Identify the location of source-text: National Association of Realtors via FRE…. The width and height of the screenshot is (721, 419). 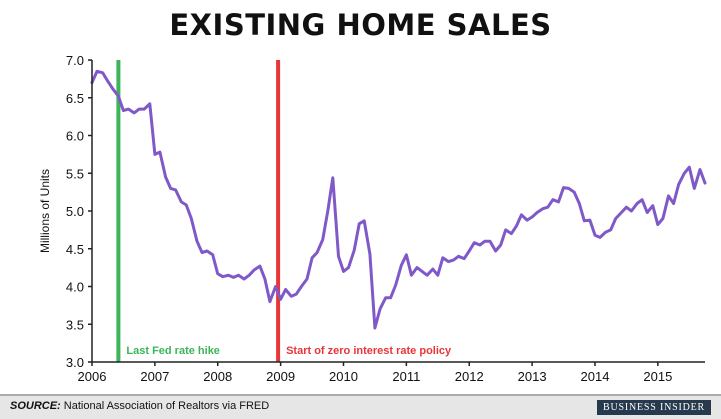
(165, 406).